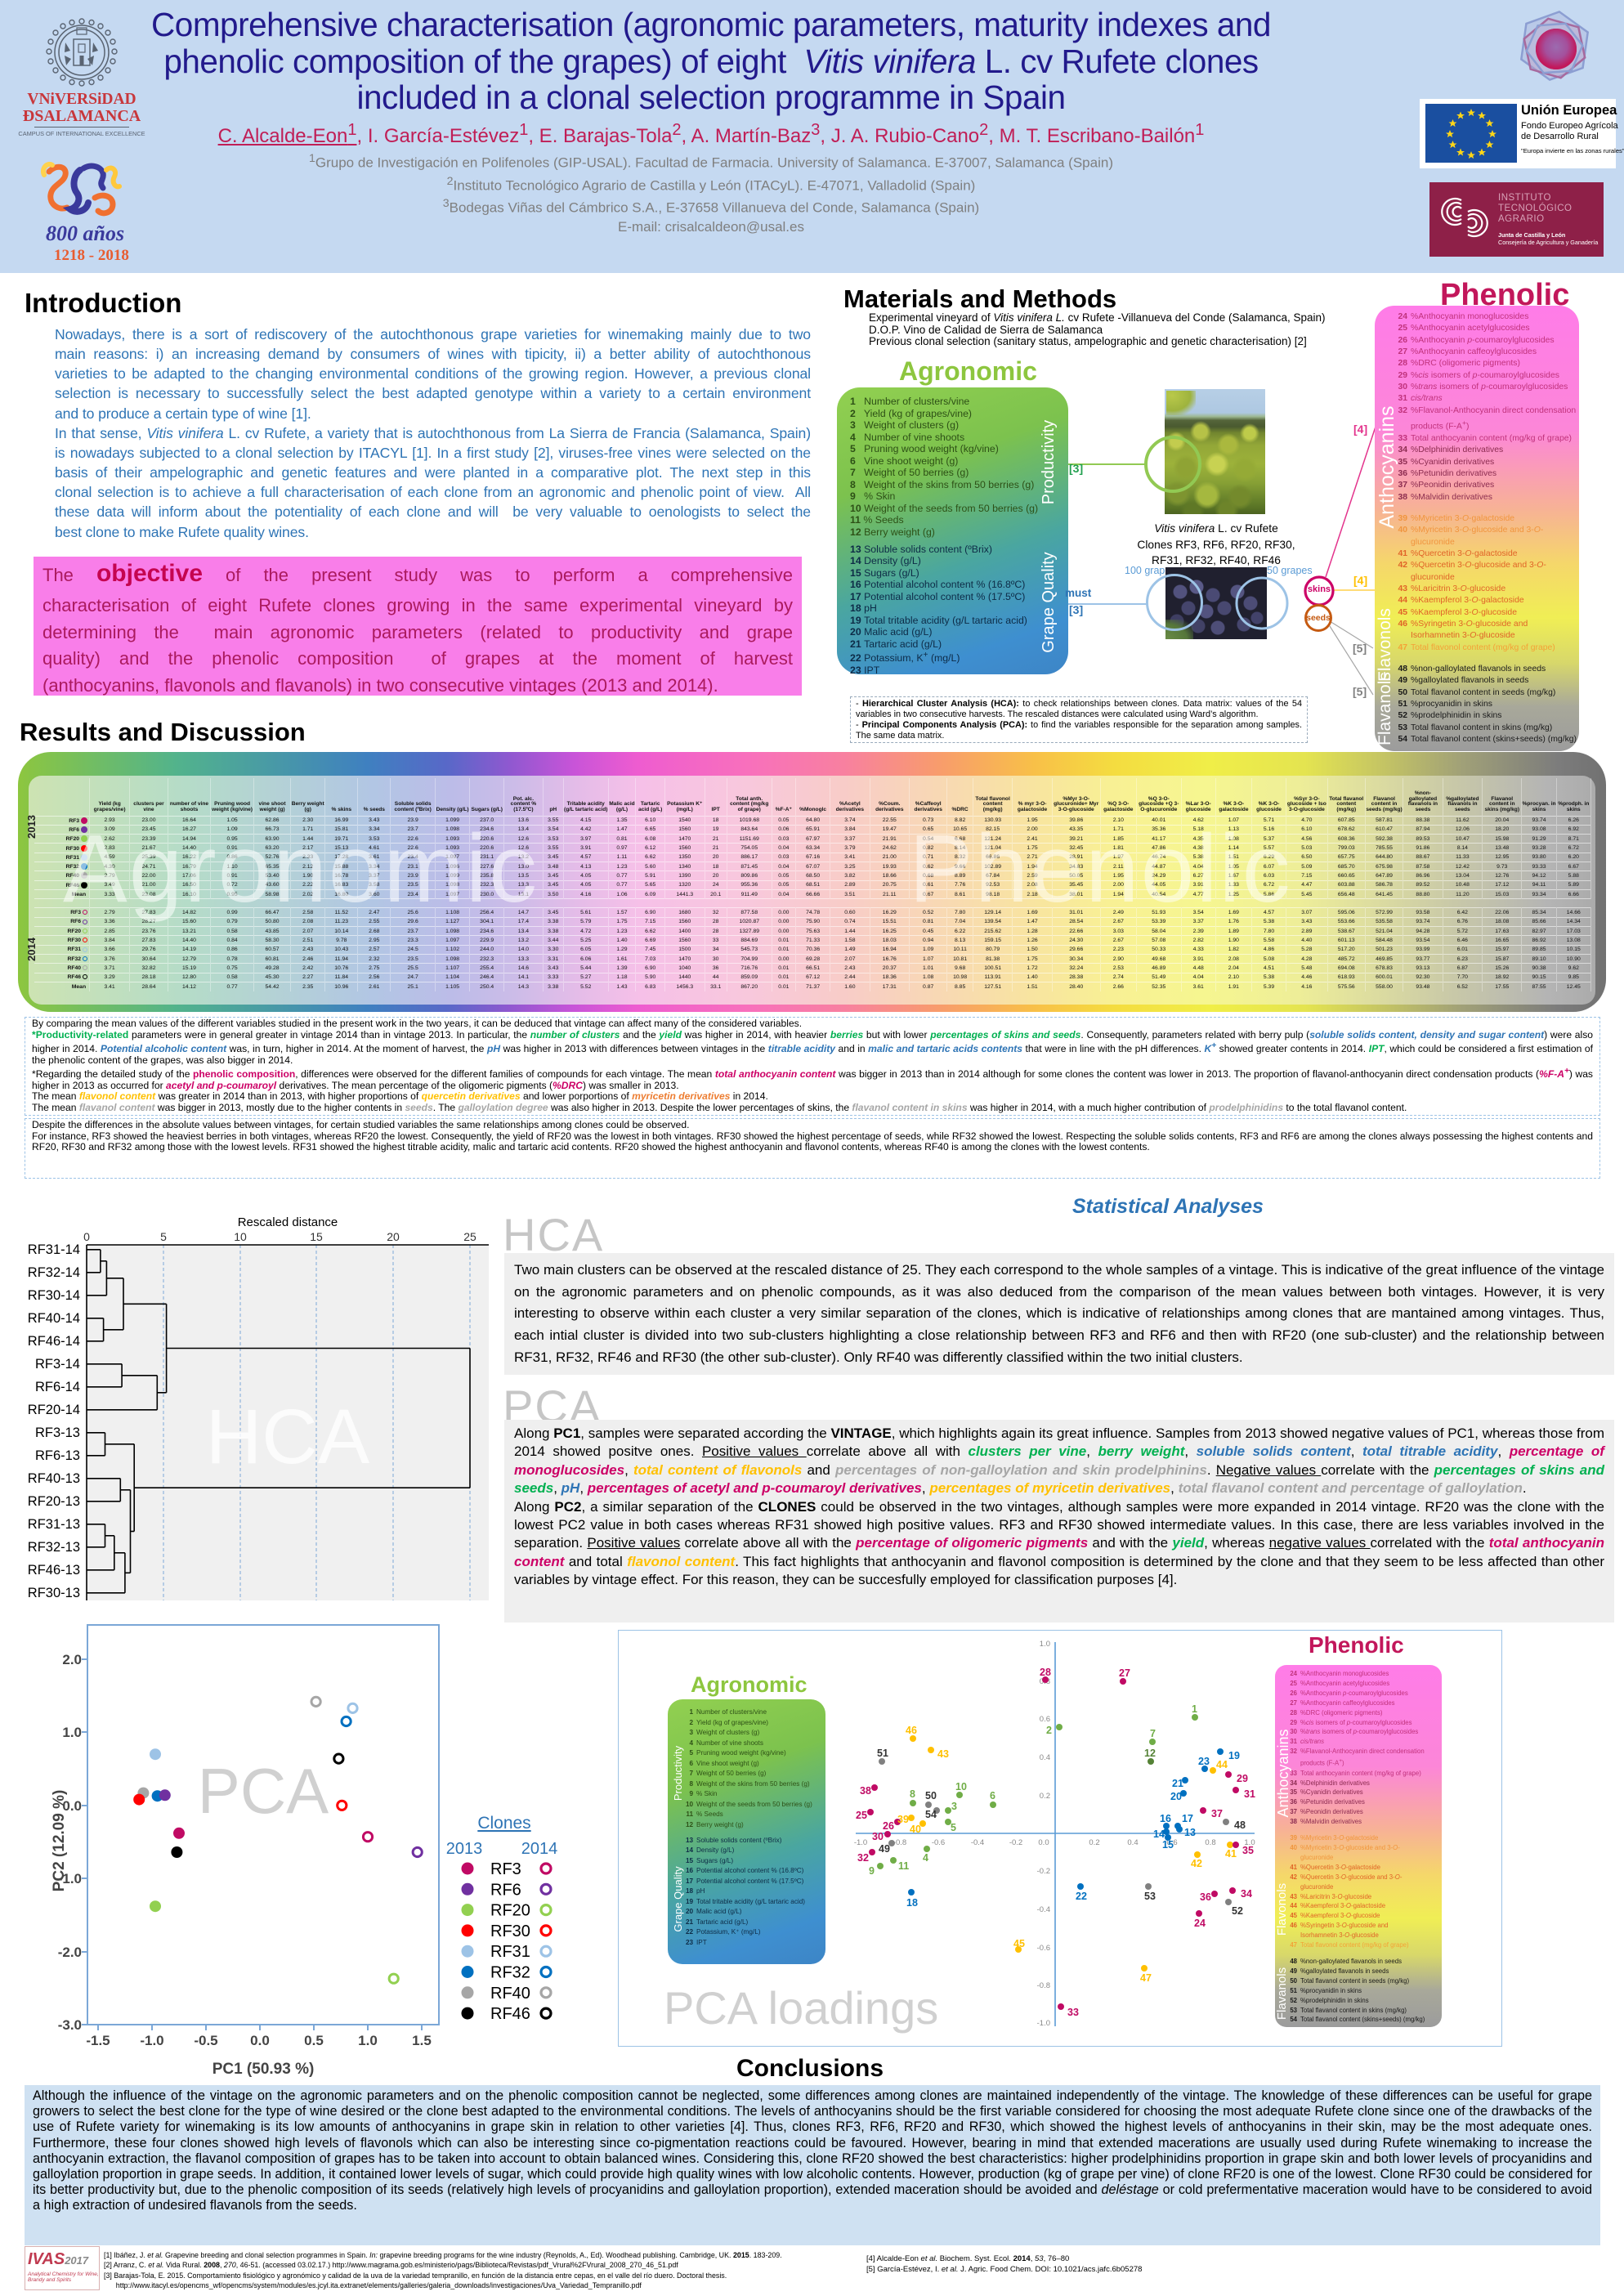 The image size is (1624, 2296). What do you see at coordinates (58, 1455) in the screenshot?
I see `svg-text: RF6-13` at bounding box center [58, 1455].